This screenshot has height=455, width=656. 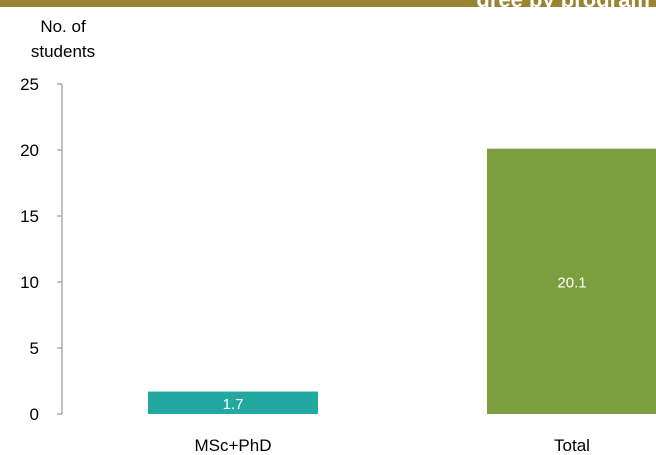 What do you see at coordinates (563, 5) in the screenshot?
I see `banner-text: gree by program` at bounding box center [563, 5].